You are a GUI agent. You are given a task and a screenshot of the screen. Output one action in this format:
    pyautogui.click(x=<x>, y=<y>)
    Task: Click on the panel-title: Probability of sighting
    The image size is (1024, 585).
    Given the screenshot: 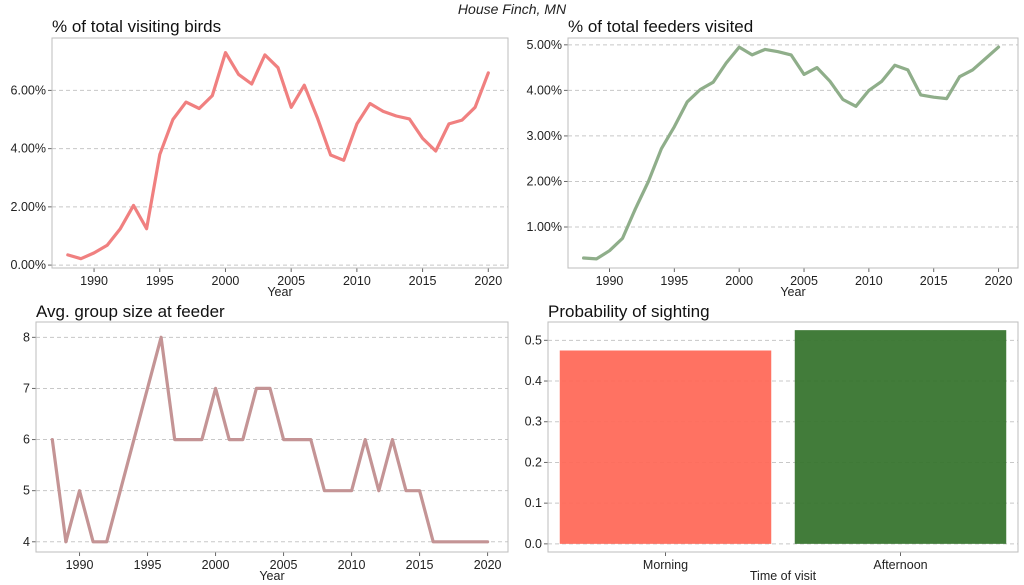 What is the action you would take?
    pyautogui.click(x=629, y=311)
    